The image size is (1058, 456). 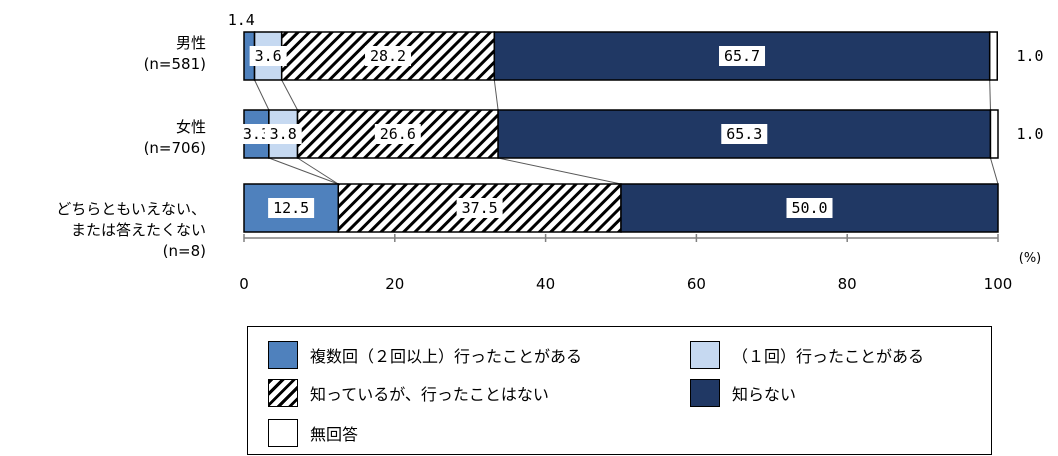 I want to click on x-tick-label: 80, so click(x=847, y=284).